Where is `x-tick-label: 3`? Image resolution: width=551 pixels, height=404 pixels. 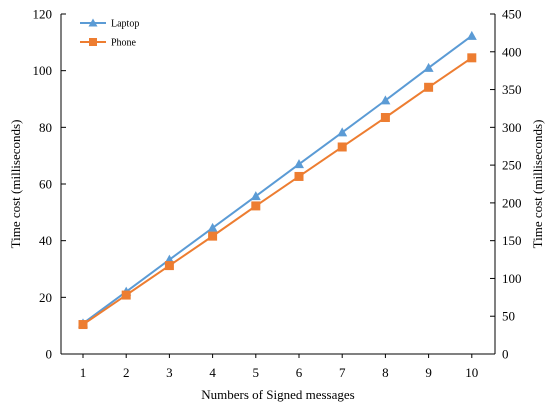 x-tick-label: 3 is located at coordinates (169, 372).